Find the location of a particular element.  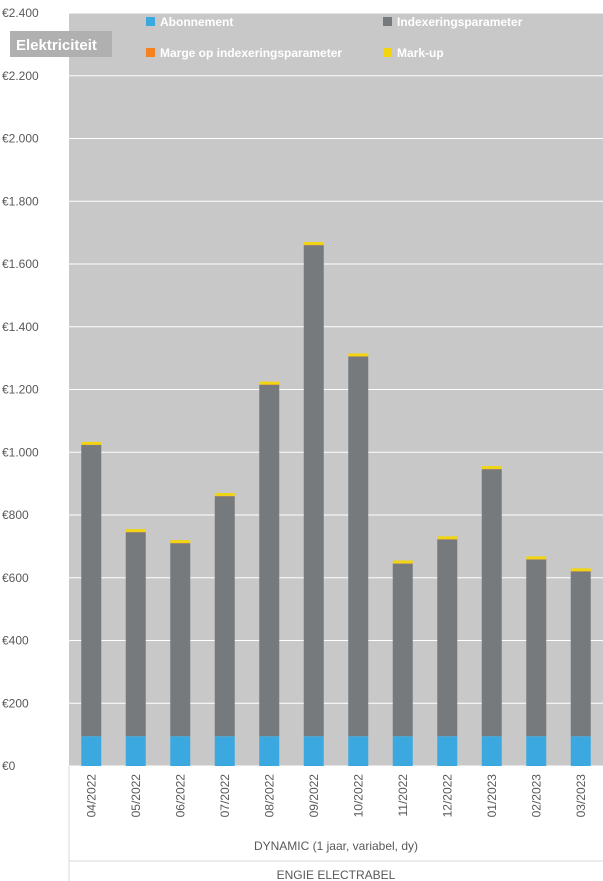

x-tick-label: 12/2022 is located at coordinates (447, 796).